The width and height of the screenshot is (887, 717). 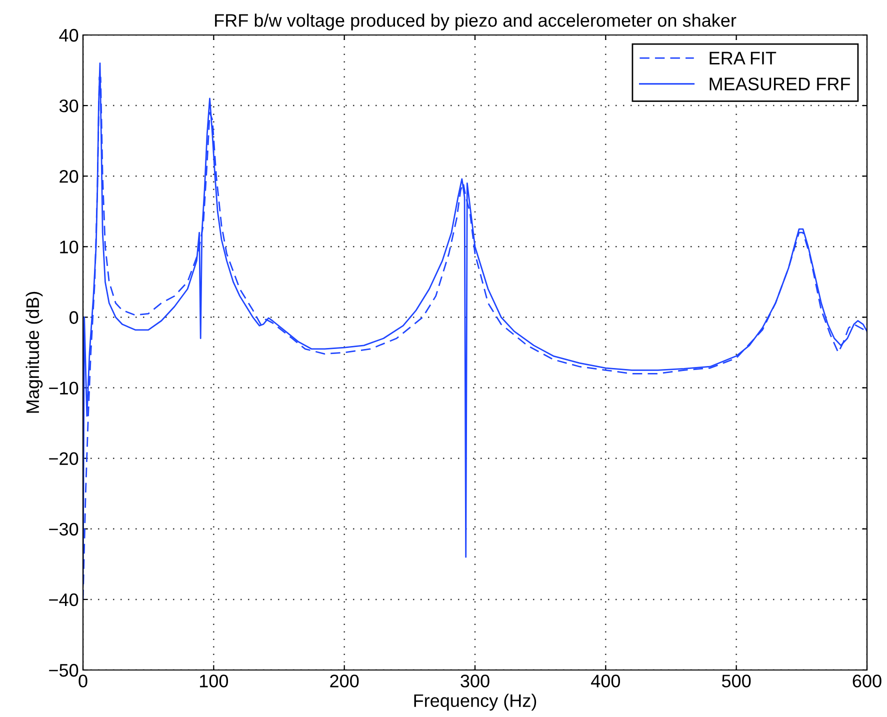 What do you see at coordinates (475, 702) in the screenshot?
I see `x-axis-title: Frequency (Hz)` at bounding box center [475, 702].